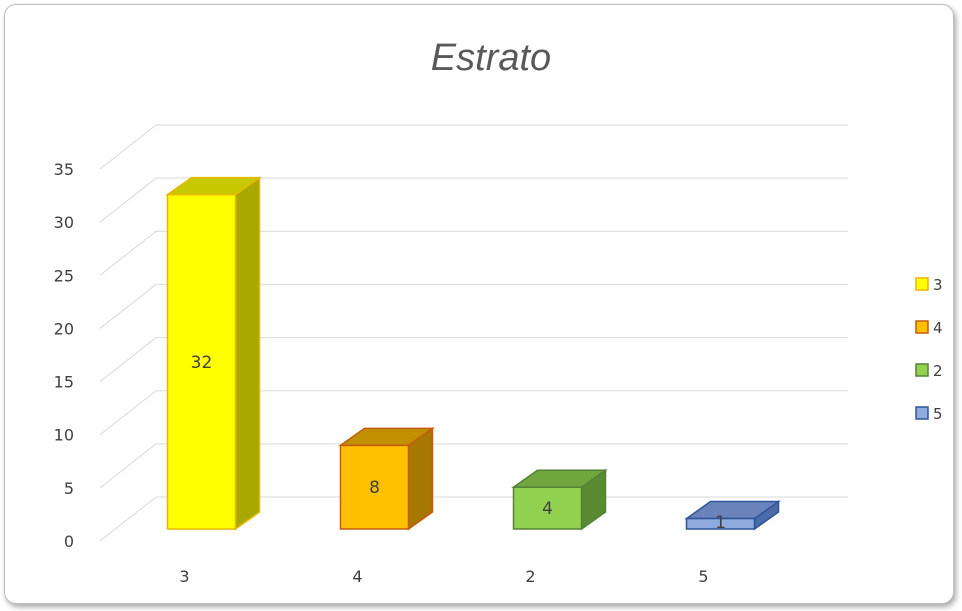 Image resolution: width=962 pixels, height=611 pixels. Describe the element at coordinates (184, 576) in the screenshot. I see `x-tick-label: 3` at that location.